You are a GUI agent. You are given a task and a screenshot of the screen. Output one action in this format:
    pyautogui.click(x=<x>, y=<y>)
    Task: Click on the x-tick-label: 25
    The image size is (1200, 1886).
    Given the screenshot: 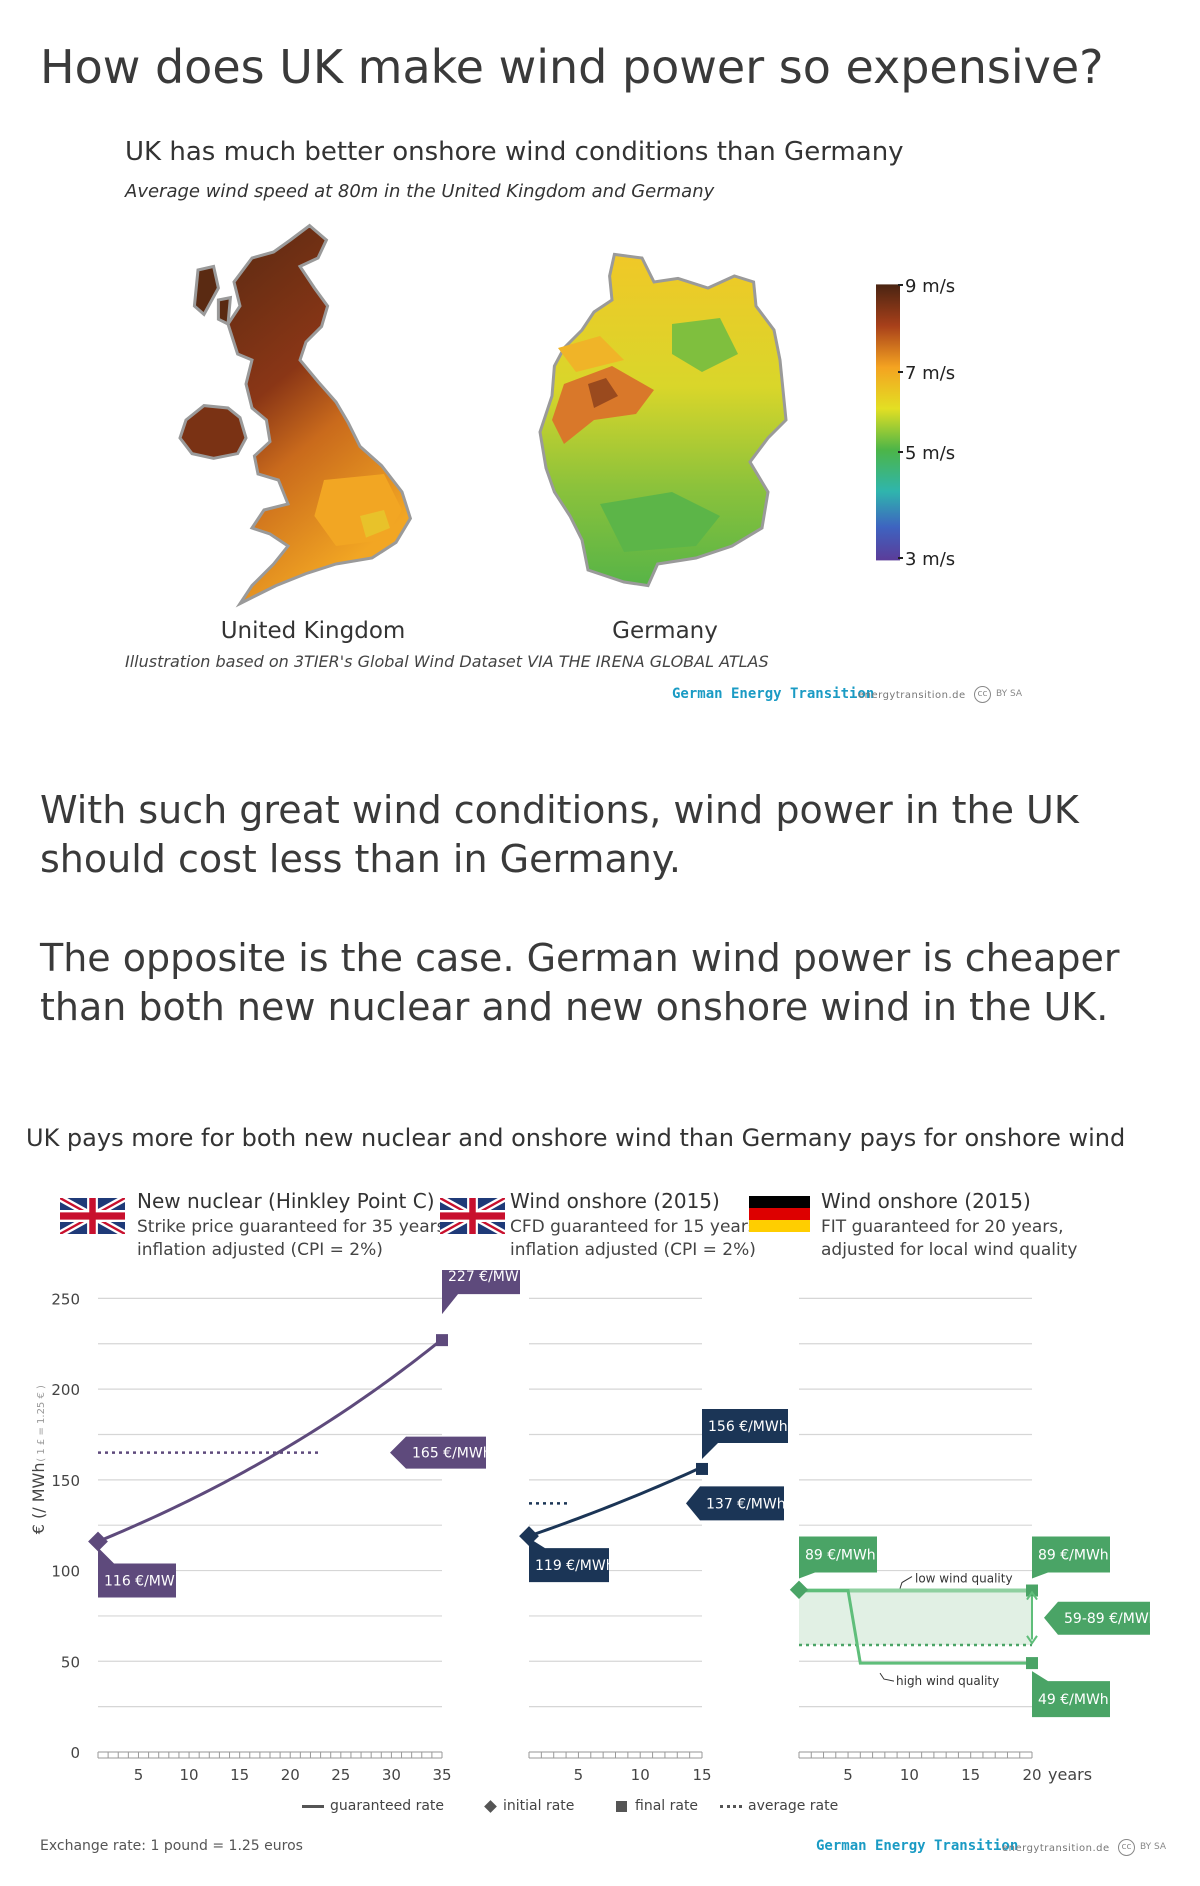 What is the action you would take?
    pyautogui.click(x=340, y=1775)
    